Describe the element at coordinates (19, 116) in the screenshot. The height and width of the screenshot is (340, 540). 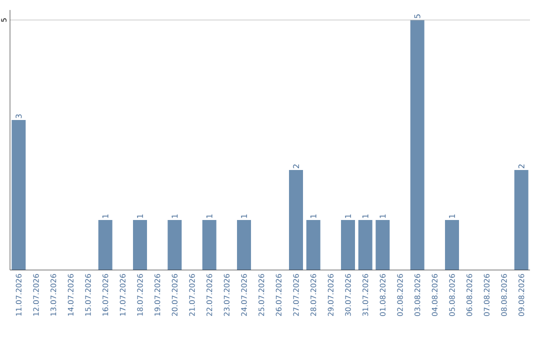
I see `data-label: 3` at that location.